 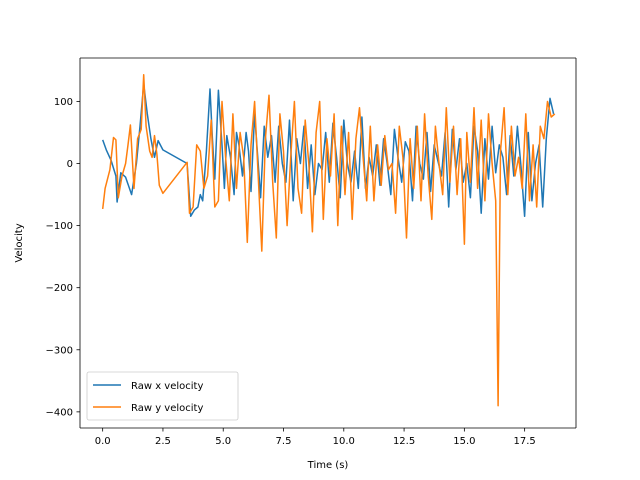 What do you see at coordinates (163, 441) in the screenshot?
I see `x-tick-label: 2.5` at bounding box center [163, 441].